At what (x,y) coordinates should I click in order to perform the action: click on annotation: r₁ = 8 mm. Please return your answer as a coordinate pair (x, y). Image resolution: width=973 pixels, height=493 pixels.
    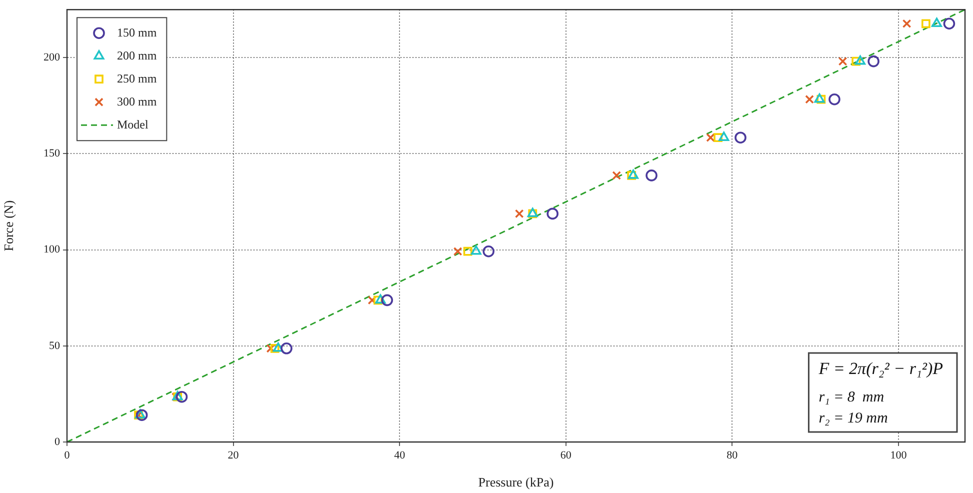
    Looking at the image, I should click on (851, 397).